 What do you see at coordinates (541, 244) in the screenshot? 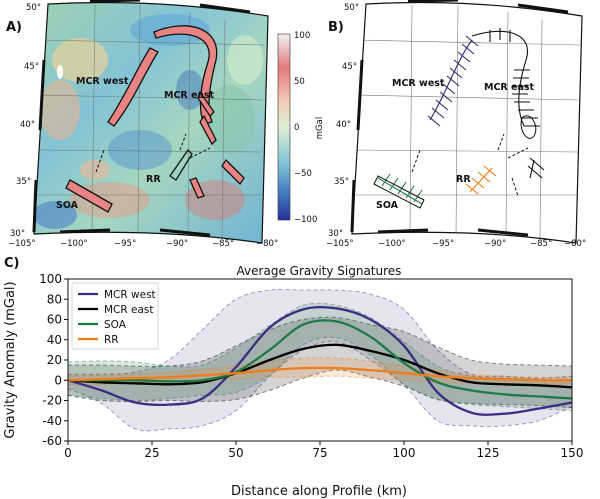
I see `map-b-lon-85: −85°` at bounding box center [541, 244].